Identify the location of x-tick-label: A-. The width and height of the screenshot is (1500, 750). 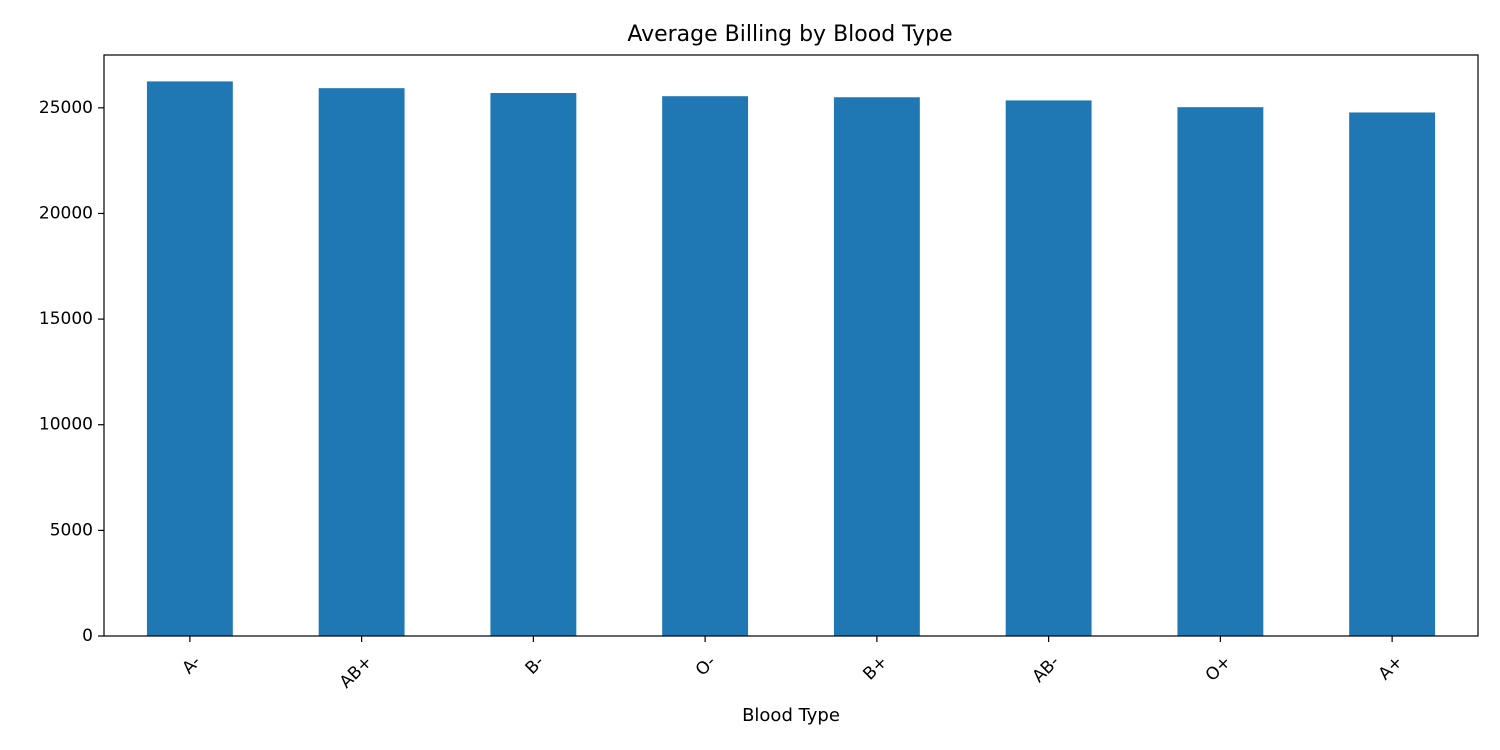
(191, 665).